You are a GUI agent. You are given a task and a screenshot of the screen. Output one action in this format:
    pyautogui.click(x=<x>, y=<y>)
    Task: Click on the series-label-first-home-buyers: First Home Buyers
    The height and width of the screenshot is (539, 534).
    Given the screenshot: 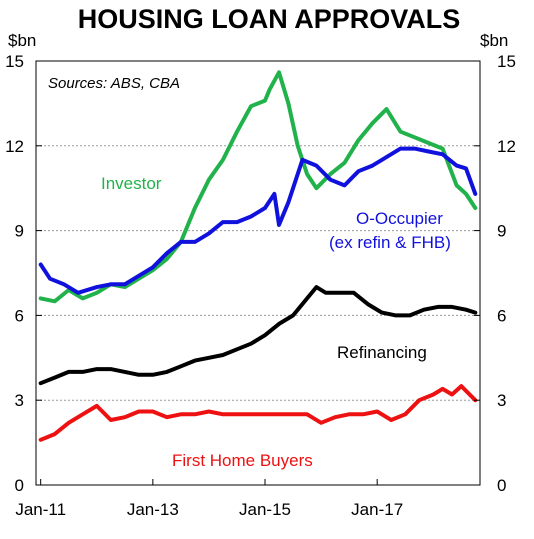 What is the action you would take?
    pyautogui.click(x=242, y=460)
    